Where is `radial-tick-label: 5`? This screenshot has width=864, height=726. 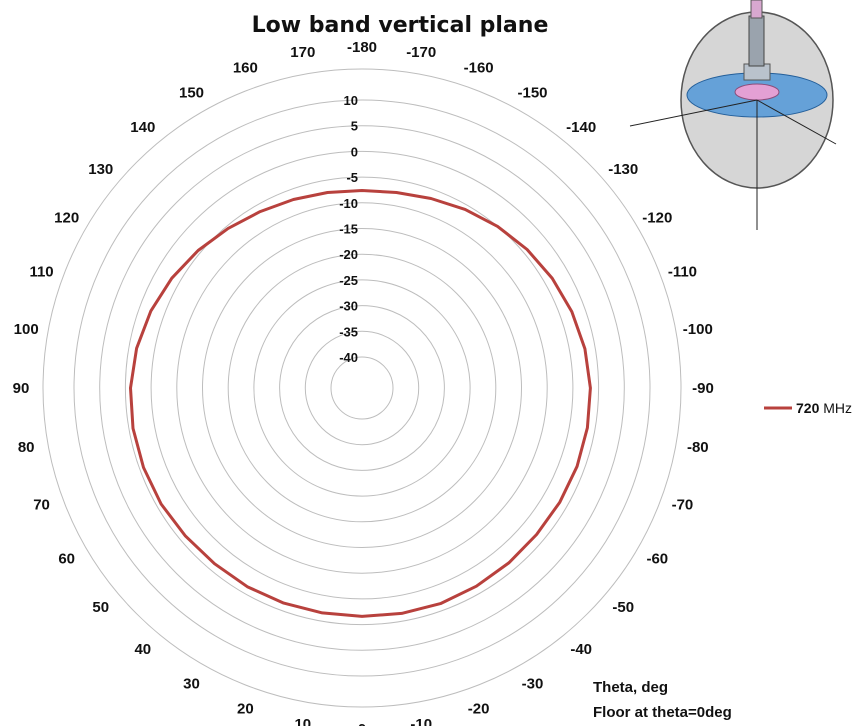
radial-tick-label: 5 is located at coordinates (354, 126).